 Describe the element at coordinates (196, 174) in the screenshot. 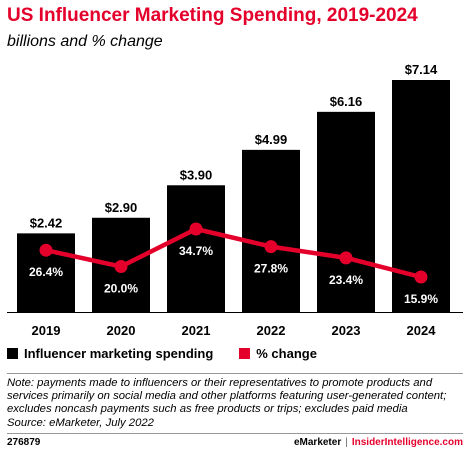

I see `bar-value-label-2021: $3.90` at that location.